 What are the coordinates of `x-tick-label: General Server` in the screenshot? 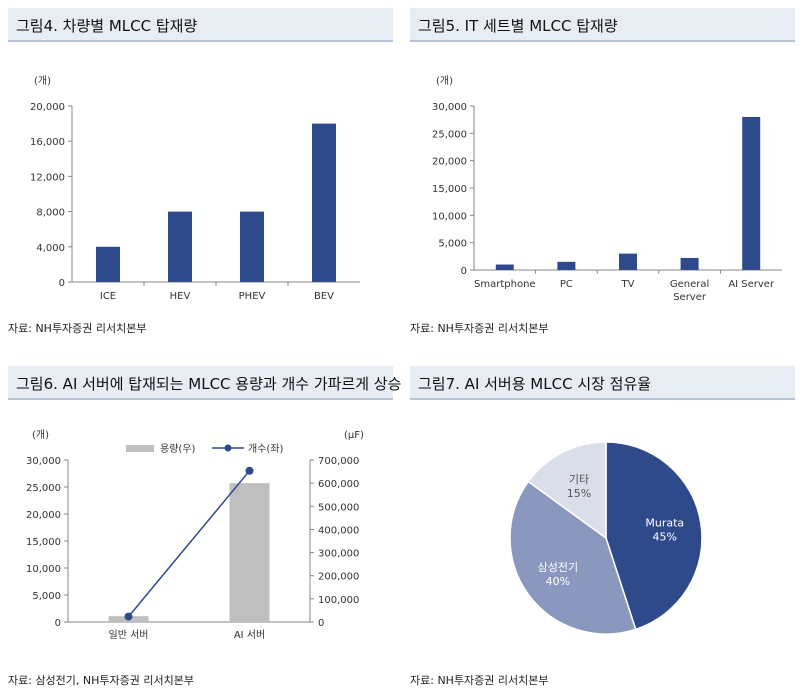 It's located at (689, 291).